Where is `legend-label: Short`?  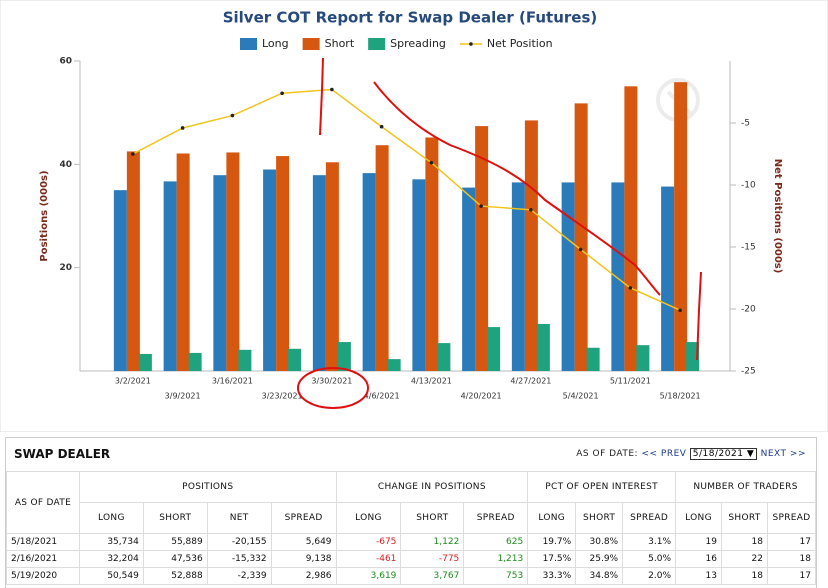 legend-label: Short is located at coordinates (340, 43).